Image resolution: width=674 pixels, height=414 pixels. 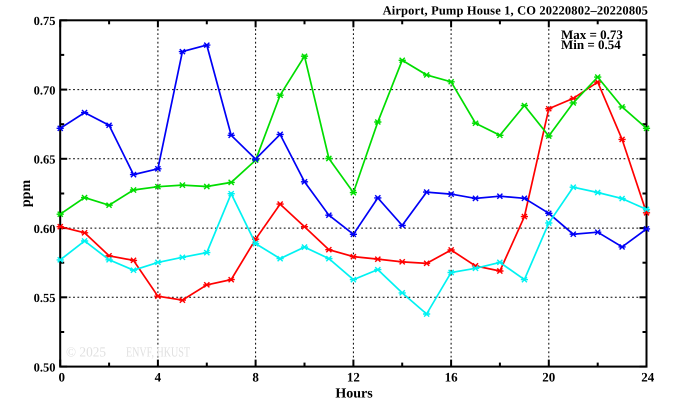 I want to click on svg-text: 0.55, so click(x=45, y=298).